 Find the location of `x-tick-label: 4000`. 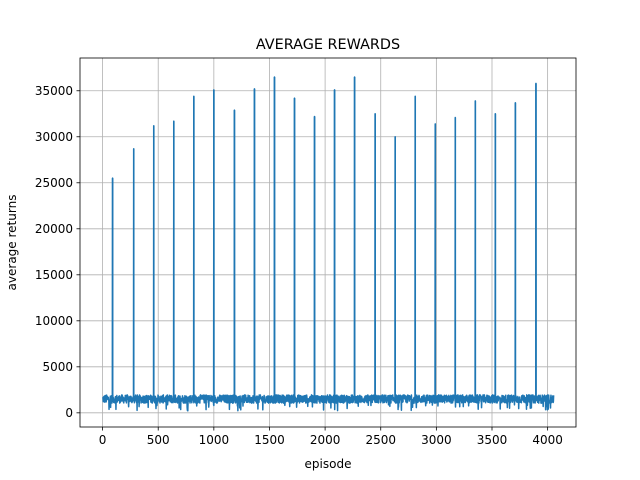

x-tick-label: 4000 is located at coordinates (547, 440).